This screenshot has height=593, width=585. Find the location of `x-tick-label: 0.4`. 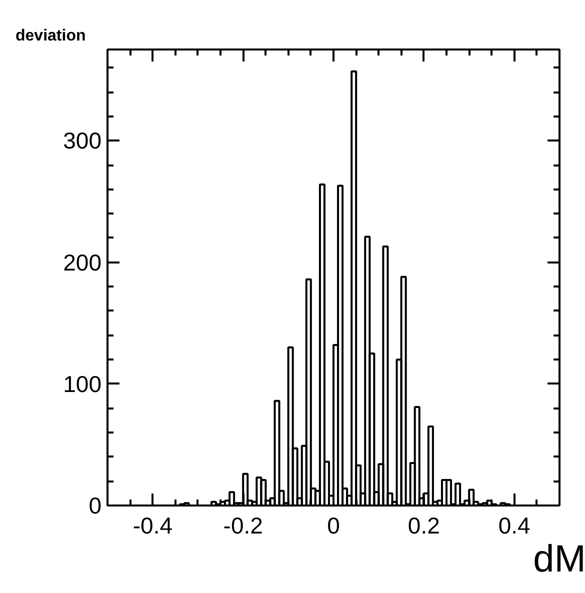

x-tick-label: 0.4 is located at coordinates (514, 525).